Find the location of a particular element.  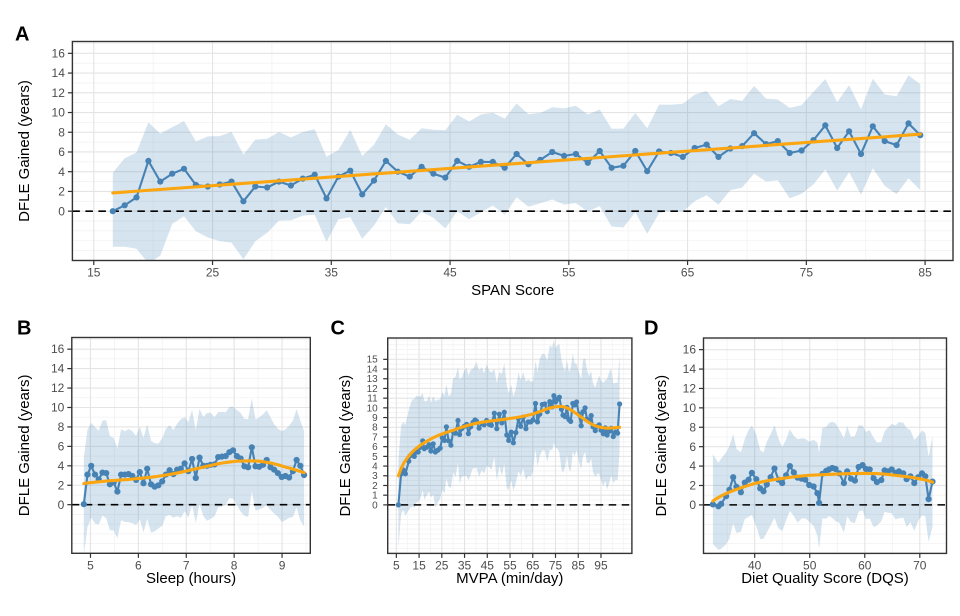

x-tick-label: 70 is located at coordinates (920, 565).